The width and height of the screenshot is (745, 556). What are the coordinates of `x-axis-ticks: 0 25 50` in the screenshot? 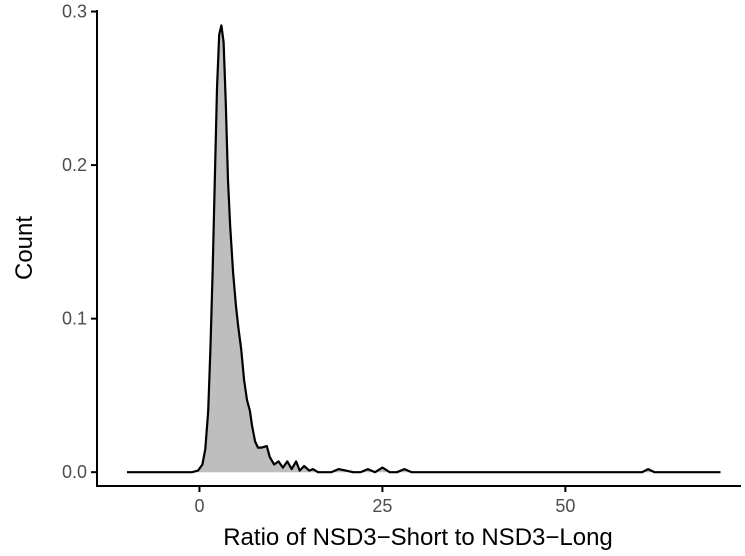 It's located at (384, 501).